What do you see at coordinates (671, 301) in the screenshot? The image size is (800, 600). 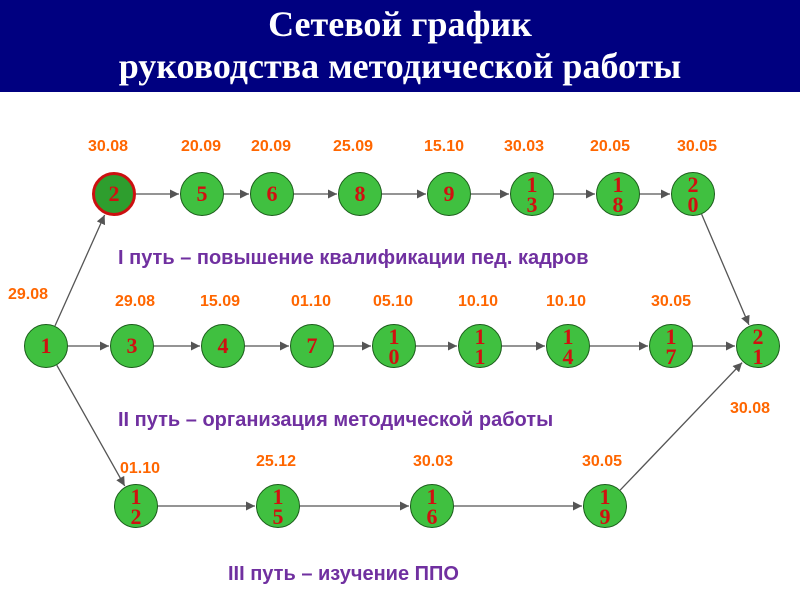 I see `date-node-17: 30.05` at bounding box center [671, 301].